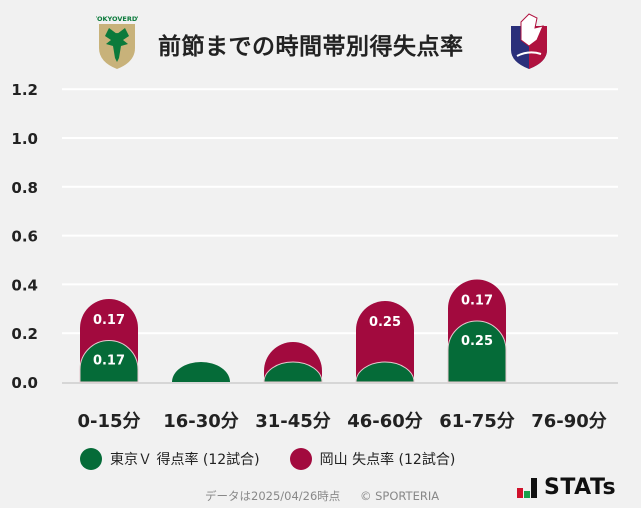  Describe the element at coordinates (385, 341) in the screenshot. I see `bar-okayama-conceded` at that location.